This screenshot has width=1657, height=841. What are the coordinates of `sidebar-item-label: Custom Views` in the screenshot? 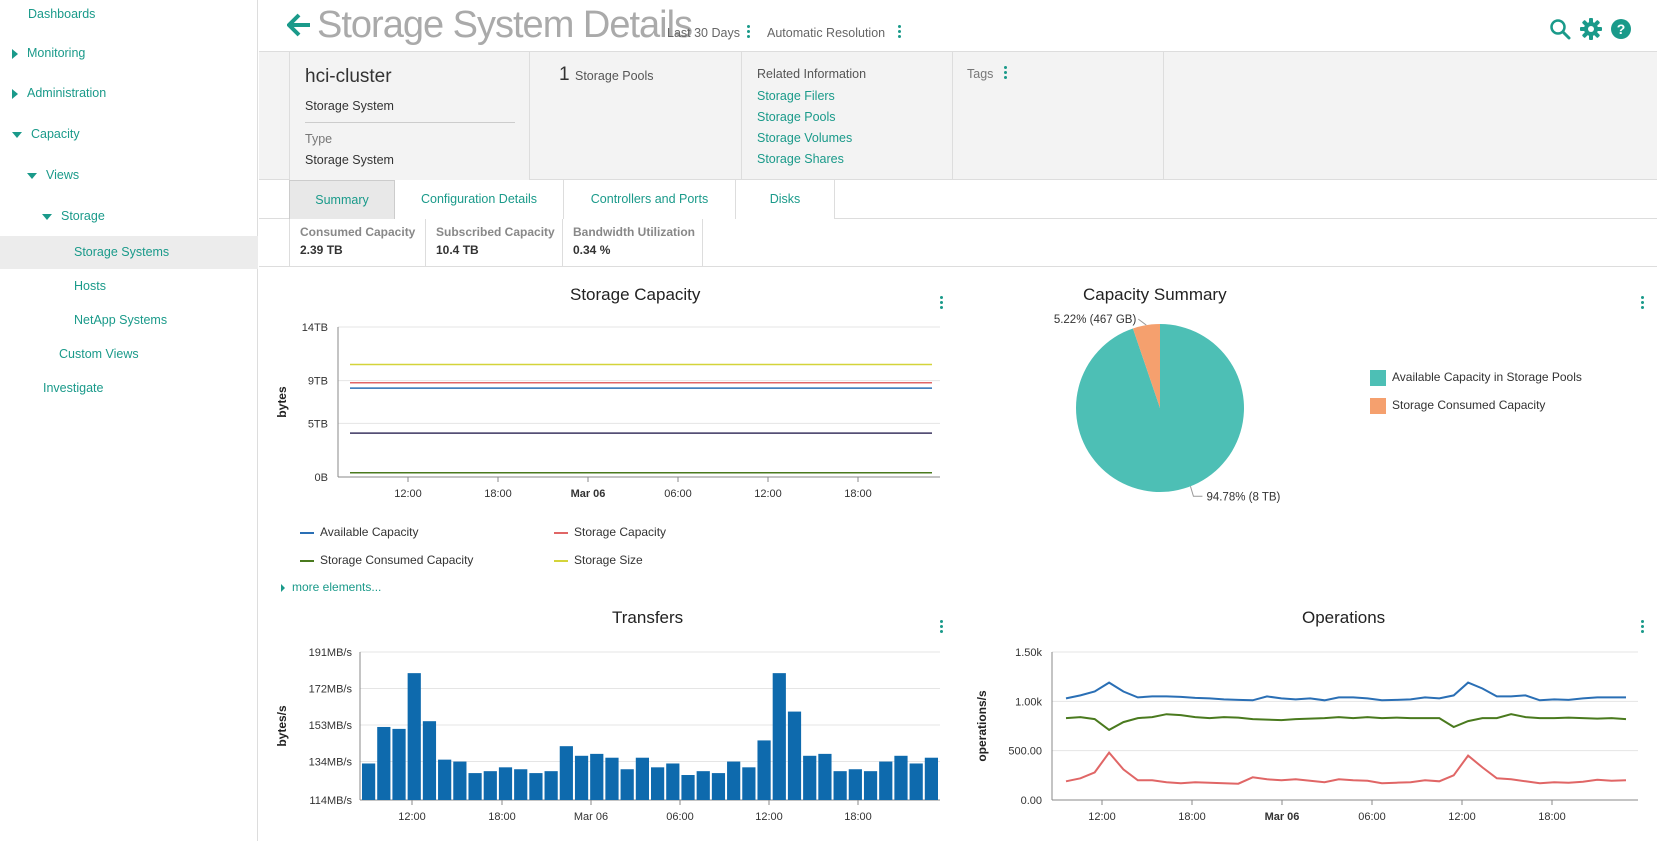 It's located at (99, 354).